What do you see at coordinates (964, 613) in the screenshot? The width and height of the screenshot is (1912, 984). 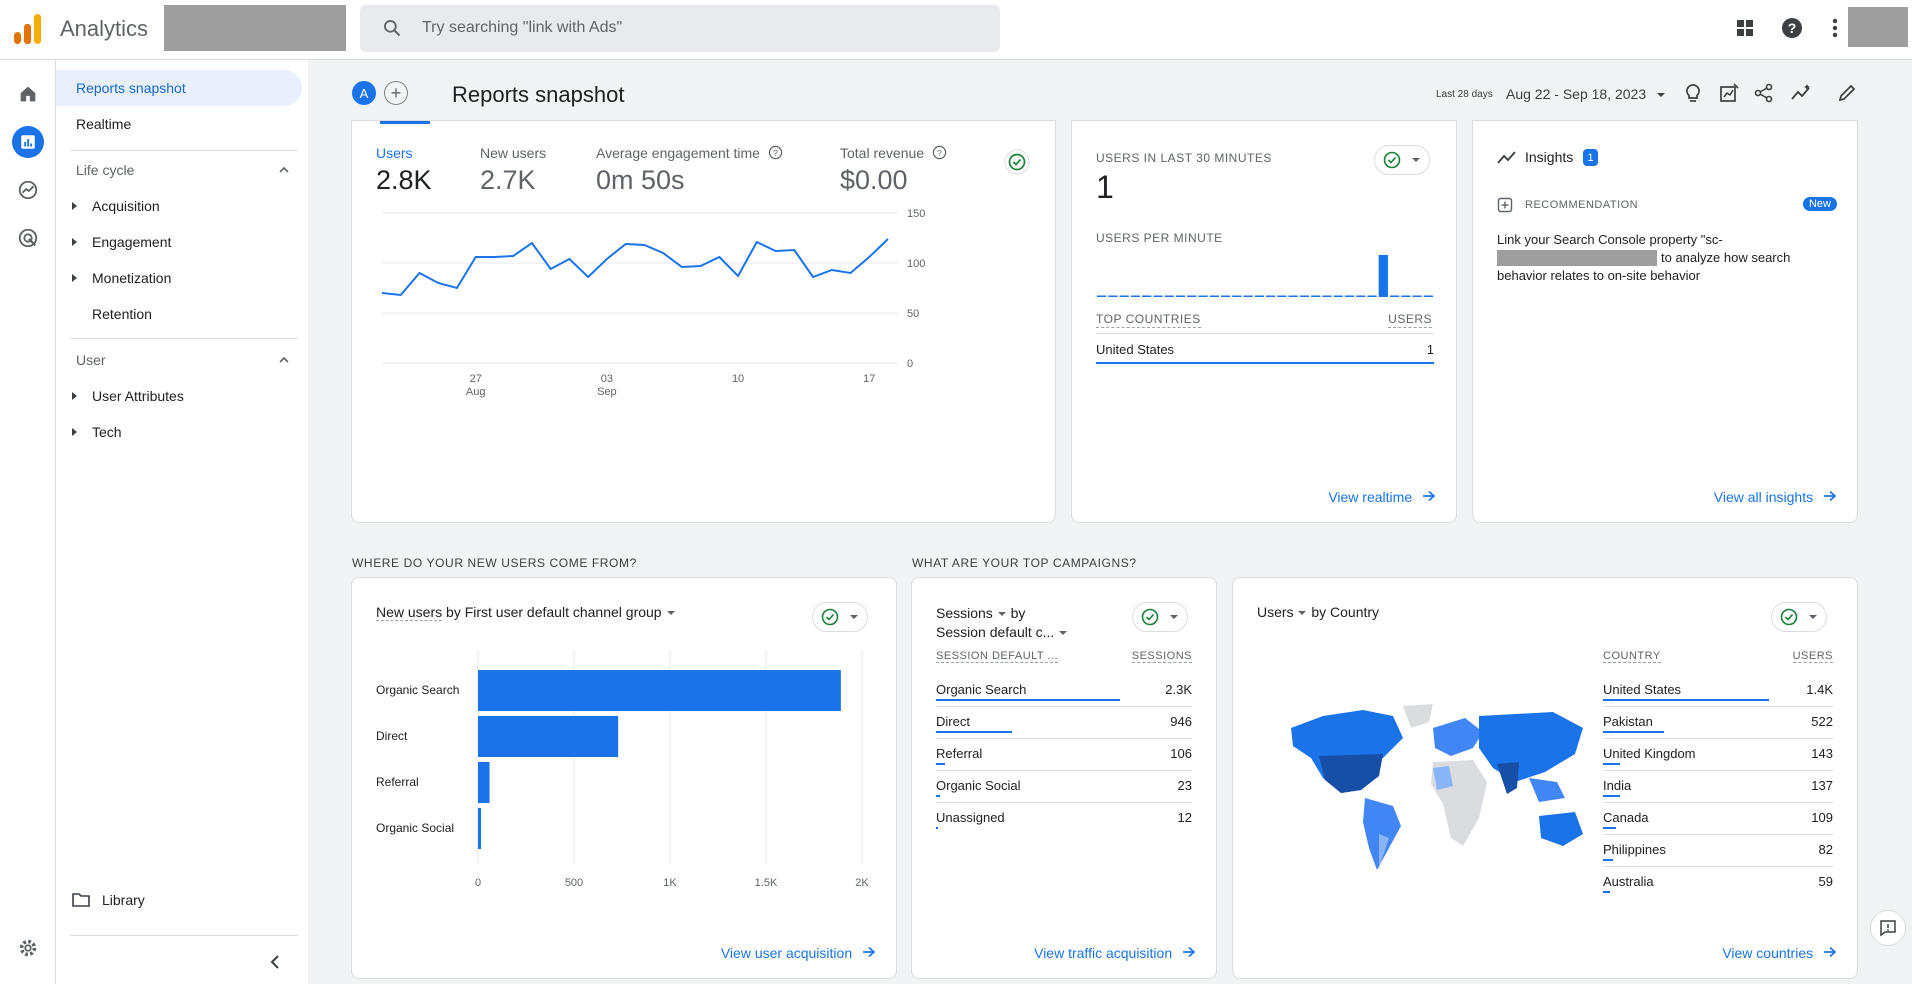 I see `campaigns-metric: Sessions` at bounding box center [964, 613].